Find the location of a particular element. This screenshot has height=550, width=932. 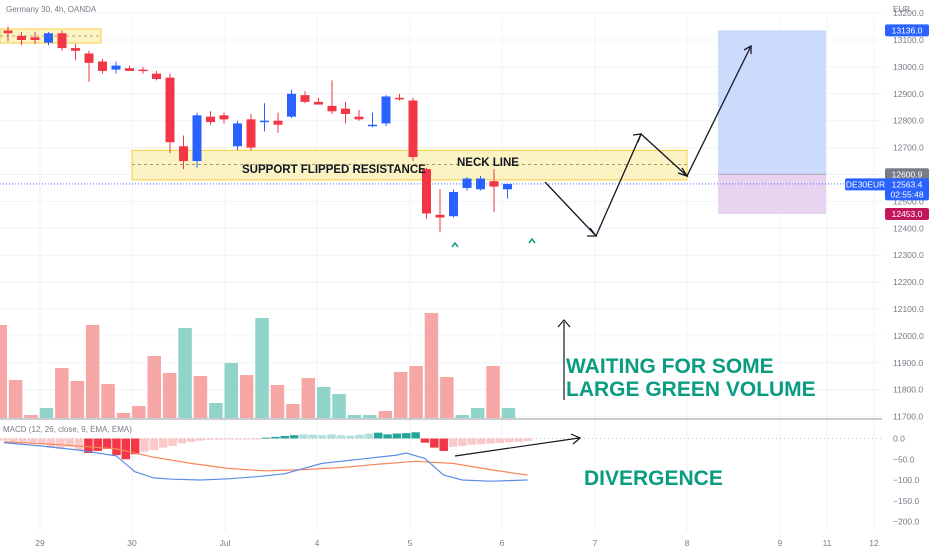

date-axis: 29 30 Jul 4 5 6 7 8 9 11 12 is located at coordinates (457, 543).